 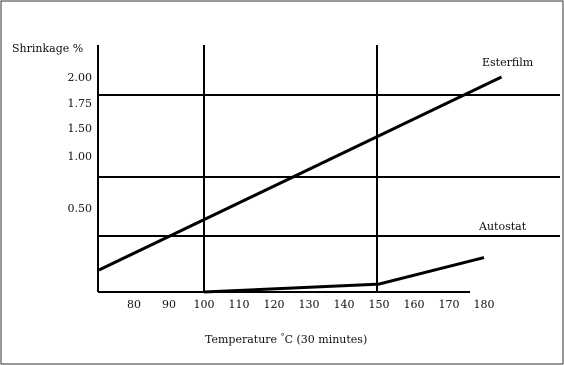 What do you see at coordinates (169, 304) in the screenshot?
I see `x-tick-label: 90` at bounding box center [169, 304].